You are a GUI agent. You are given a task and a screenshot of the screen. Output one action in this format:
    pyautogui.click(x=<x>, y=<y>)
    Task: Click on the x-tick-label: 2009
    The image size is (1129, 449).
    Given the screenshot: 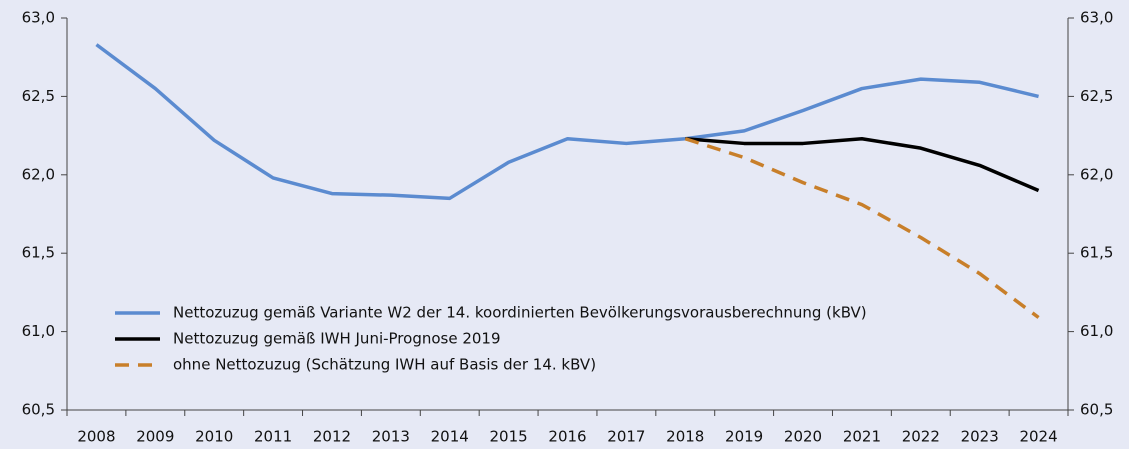 What is the action you would take?
    pyautogui.click(x=155, y=437)
    